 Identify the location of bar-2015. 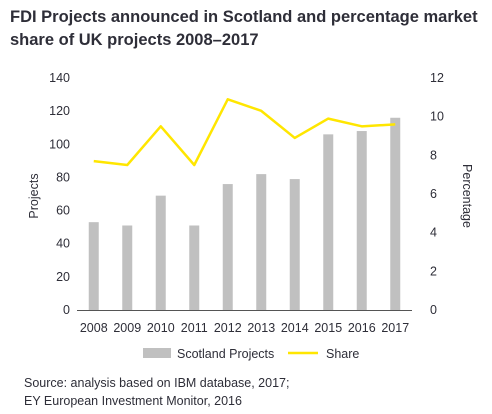
(328, 222).